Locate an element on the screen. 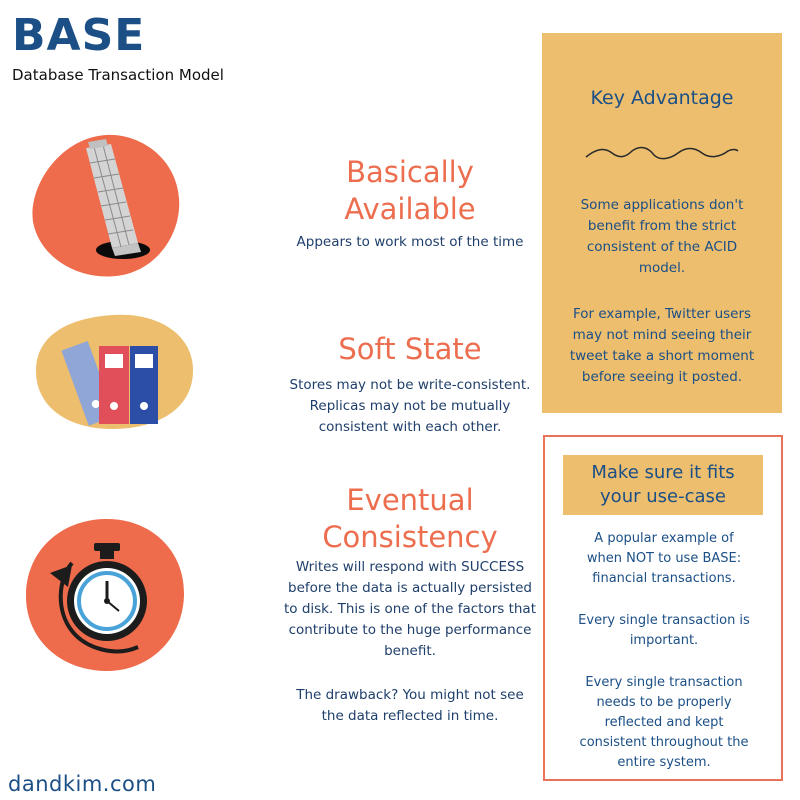 The width and height of the screenshot is (800, 800). binders-icon is located at coordinates (114, 371).